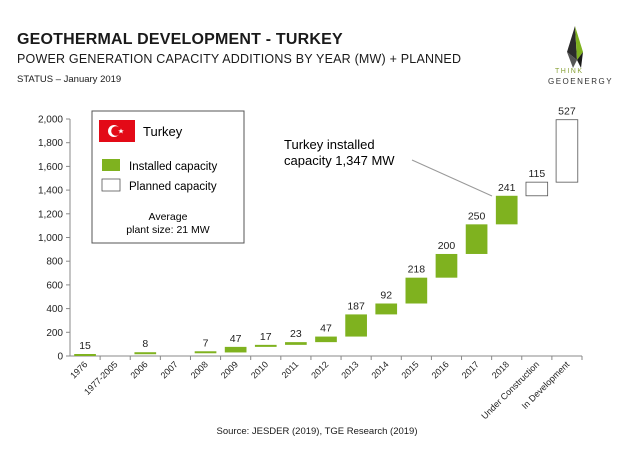 Image resolution: width=634 pixels, height=465 pixels. I want to click on bar-2009, so click(235, 349).